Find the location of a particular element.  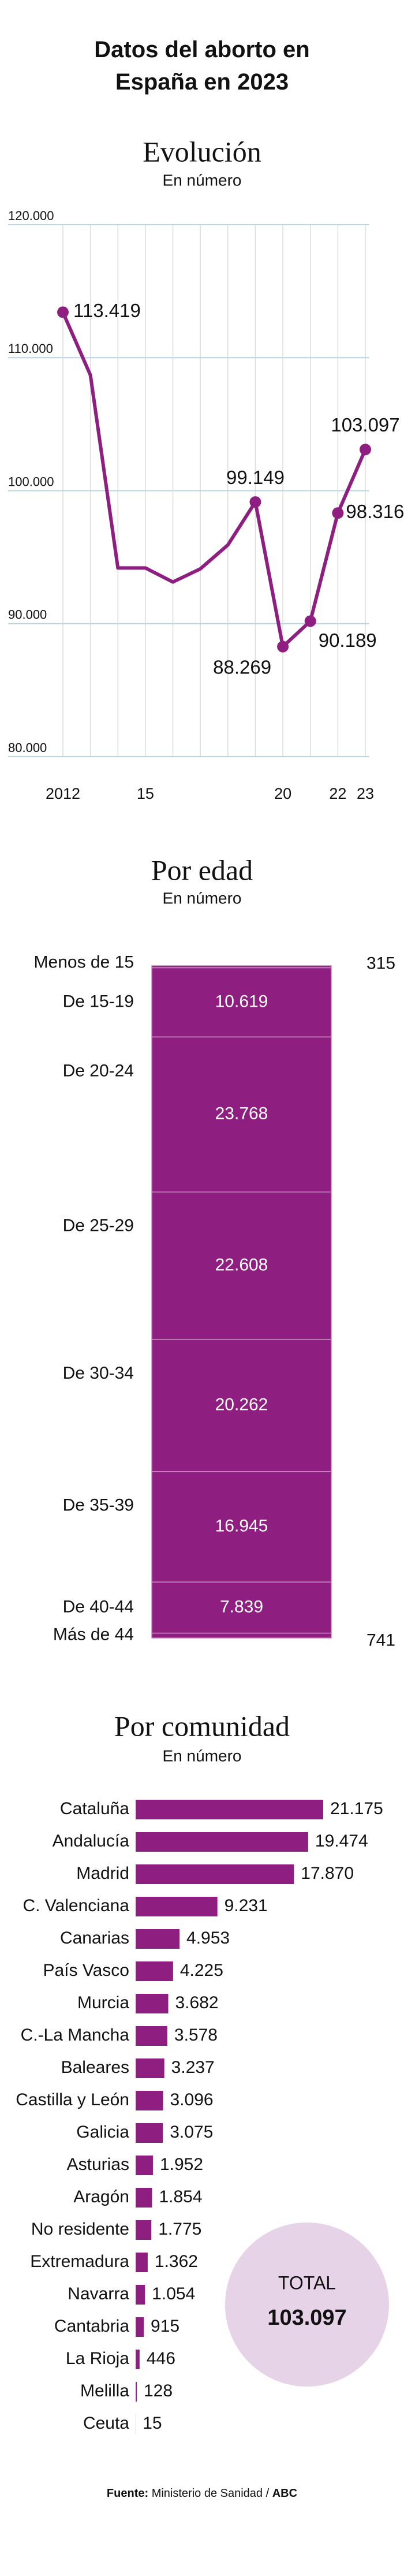

x-tick-label: 22 is located at coordinates (338, 794).